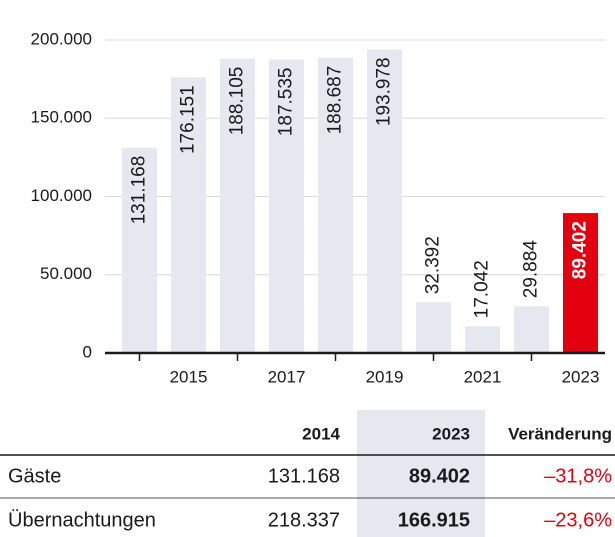 The width and height of the screenshot is (615, 537). What do you see at coordinates (189, 376) in the screenshot?
I see `x-tick-label: 2015` at bounding box center [189, 376].